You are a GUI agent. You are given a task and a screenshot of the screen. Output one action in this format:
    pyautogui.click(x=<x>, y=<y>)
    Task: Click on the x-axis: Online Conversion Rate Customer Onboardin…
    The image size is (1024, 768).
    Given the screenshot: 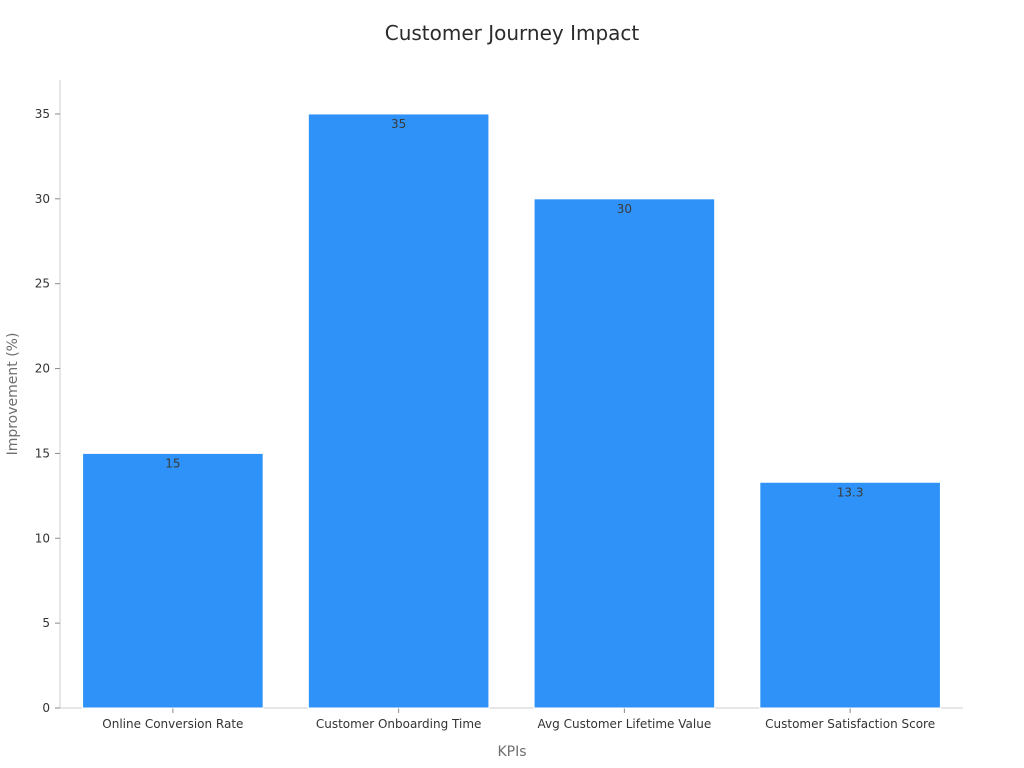 What is the action you would take?
    pyautogui.click(x=511, y=719)
    